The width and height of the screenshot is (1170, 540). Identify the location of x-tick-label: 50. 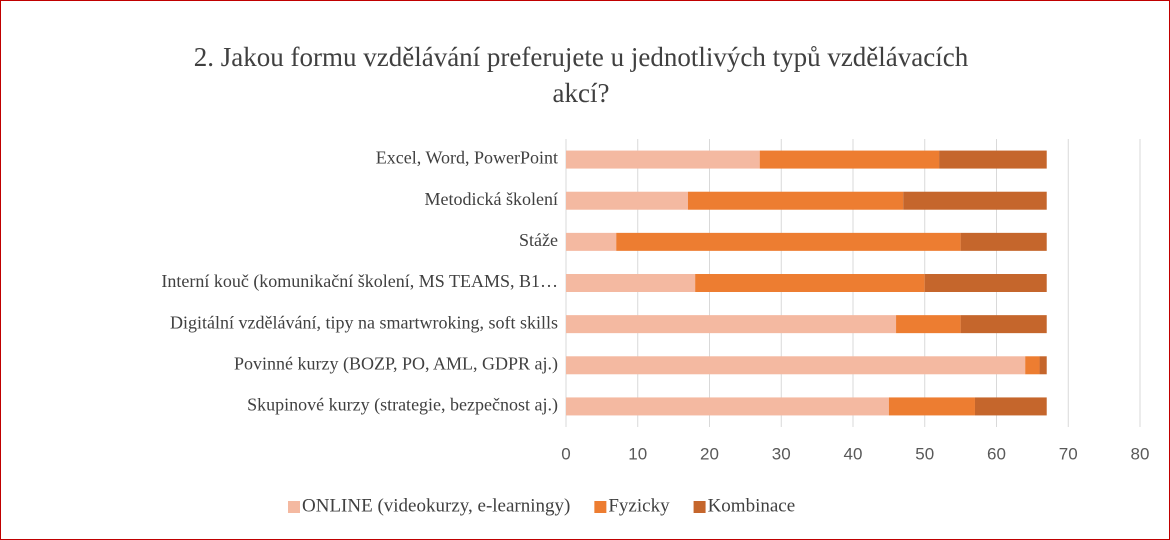
(924, 453).